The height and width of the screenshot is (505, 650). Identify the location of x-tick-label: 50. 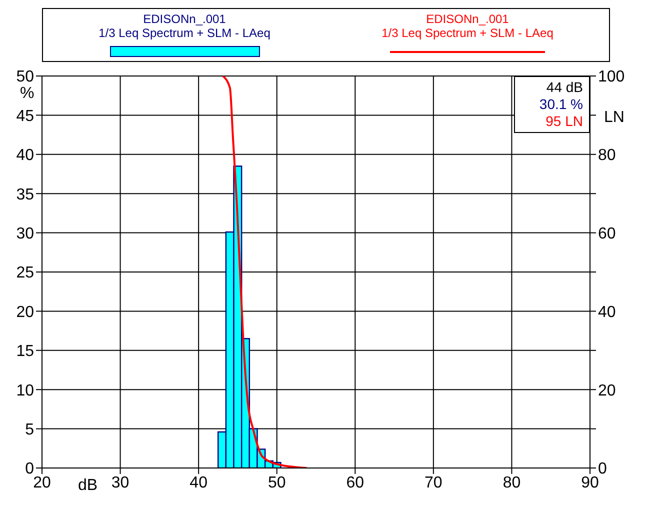
(277, 483).